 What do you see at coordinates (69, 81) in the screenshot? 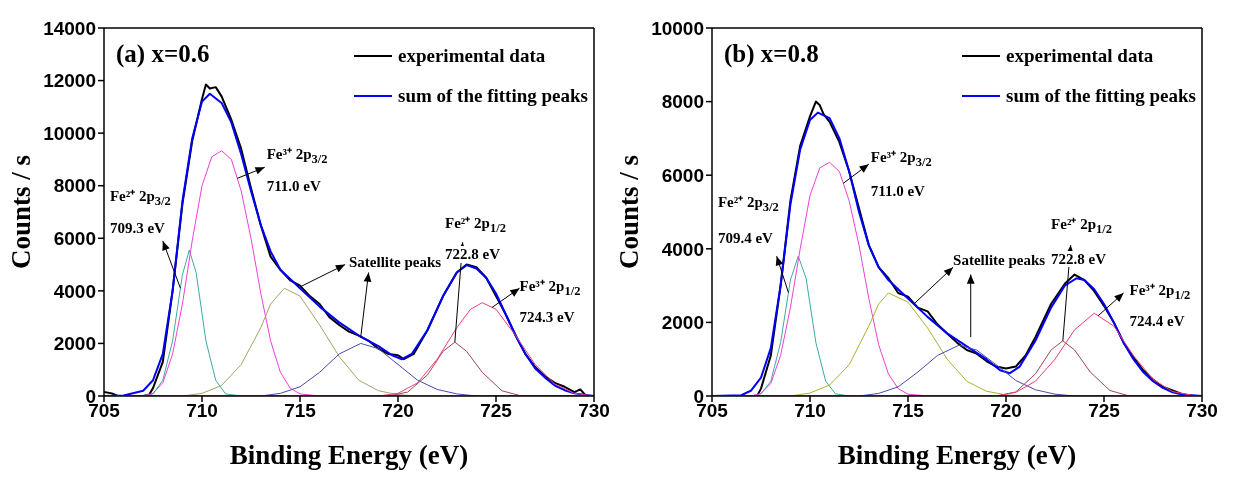
I see `y-tick-label: 12000` at bounding box center [69, 81].